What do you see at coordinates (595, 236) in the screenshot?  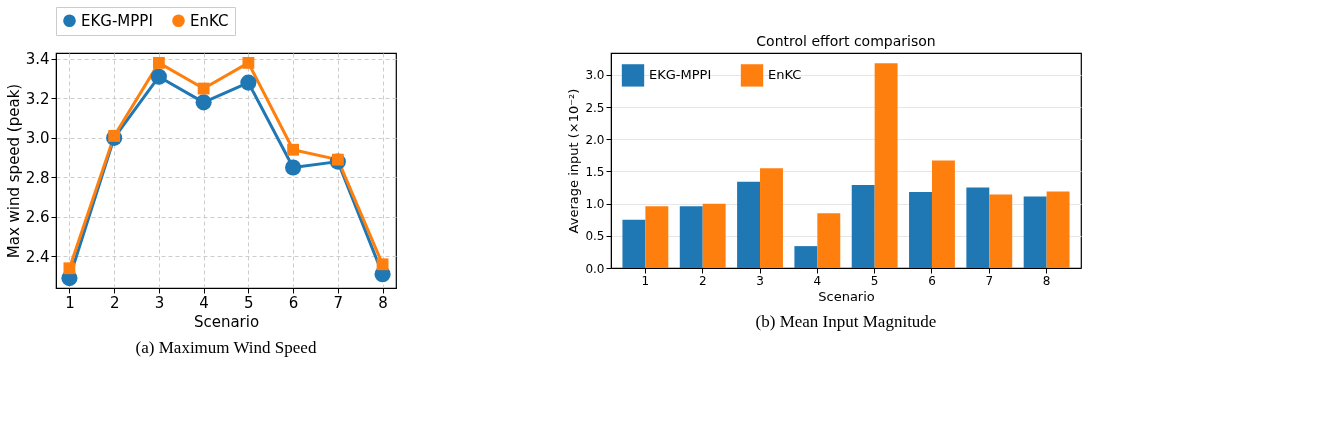 I see `y-tick-label: 0.5` at bounding box center [595, 236].